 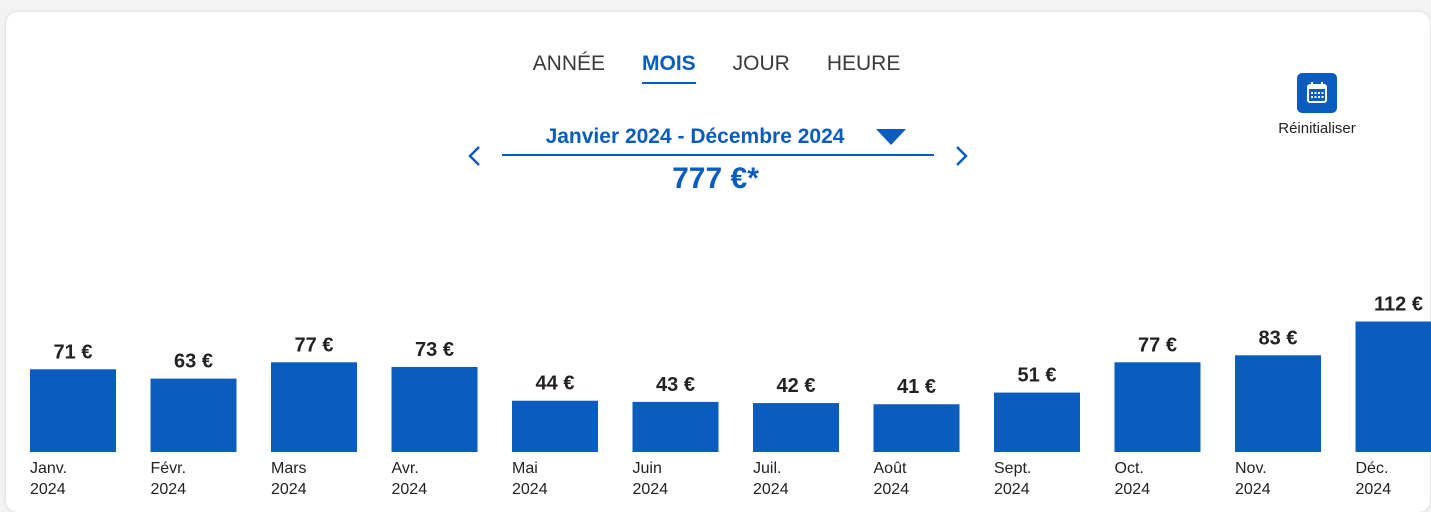 I want to click on category-label: Févr.2024, so click(x=169, y=479).